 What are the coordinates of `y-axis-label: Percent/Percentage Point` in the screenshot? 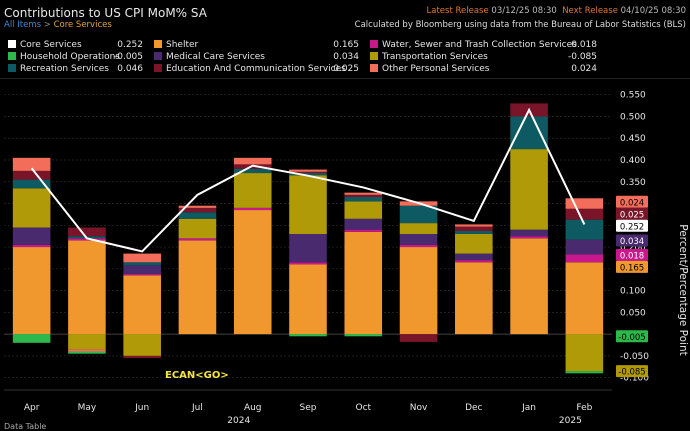 It's located at (683, 290).